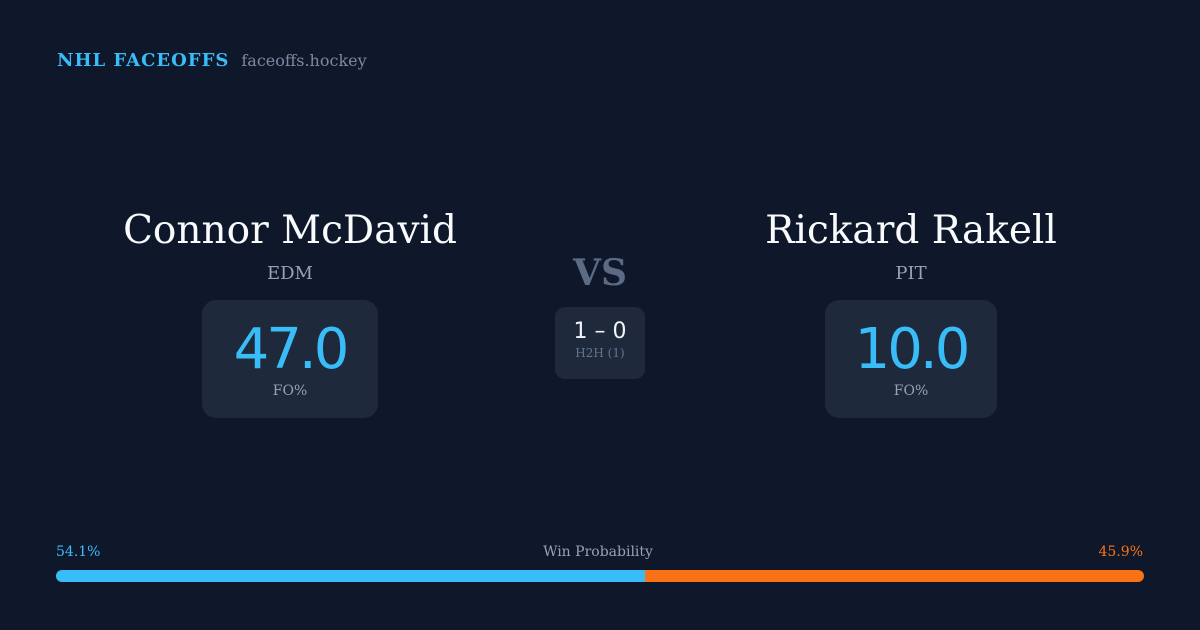  What do you see at coordinates (290, 230) in the screenshot?
I see `player-name: Connor McDavid` at bounding box center [290, 230].